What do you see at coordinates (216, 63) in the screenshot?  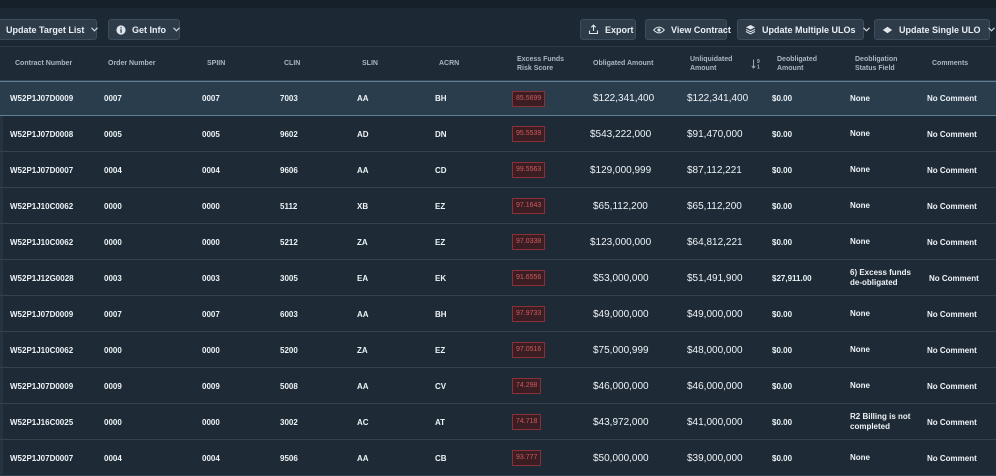 I see `column-header-spiin: SPIIN` at bounding box center [216, 63].